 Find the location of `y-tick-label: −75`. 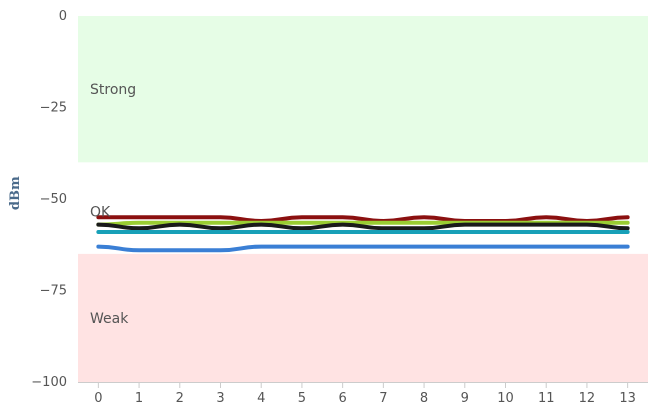

y-tick-label: −75 is located at coordinates (53, 291).